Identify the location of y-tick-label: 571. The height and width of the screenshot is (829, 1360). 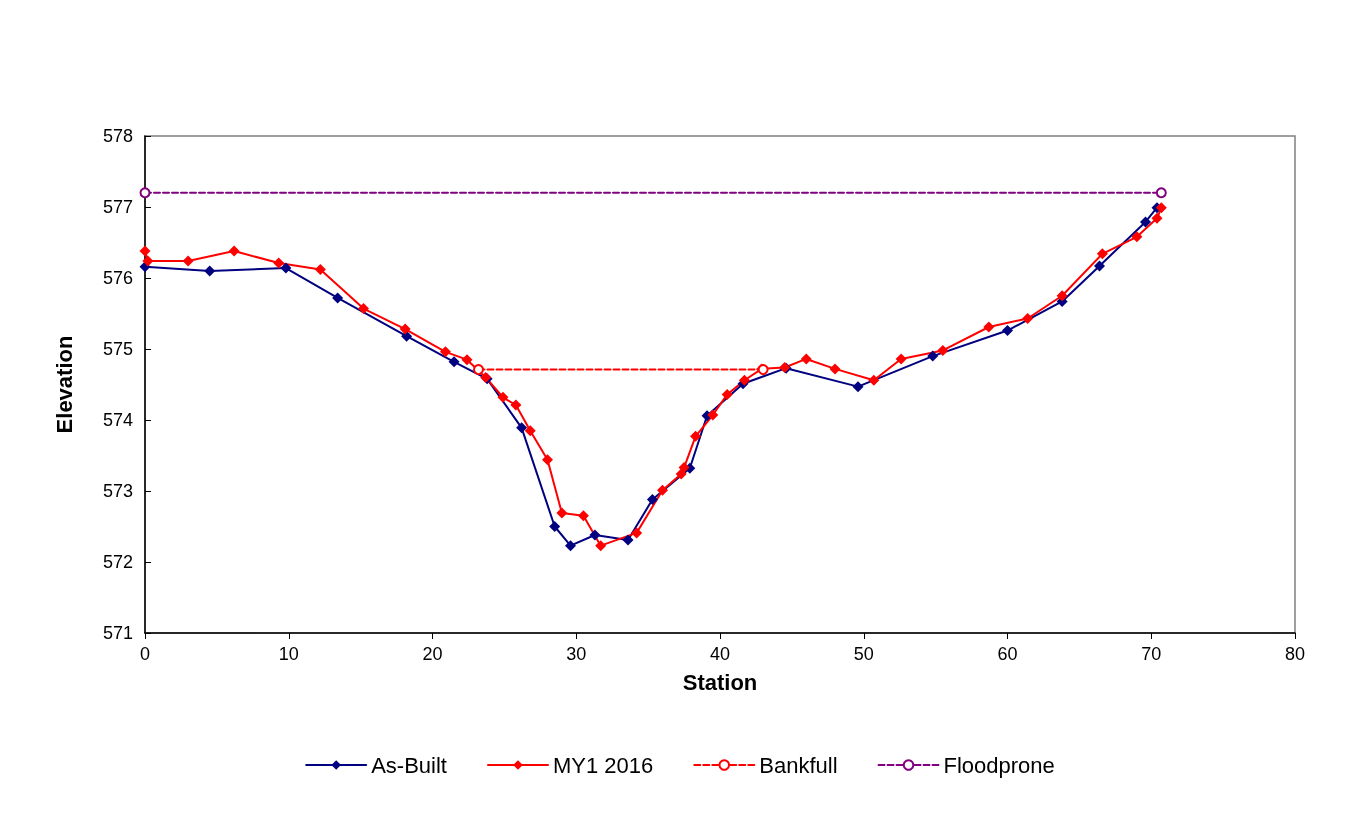
(117, 633).